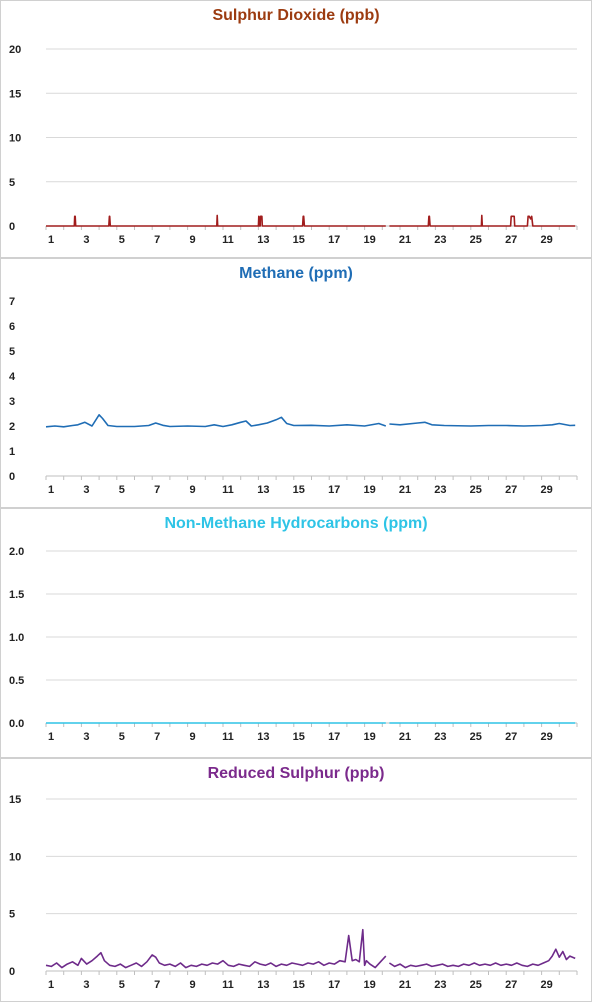 The image size is (592, 1002). Describe the element at coordinates (296, 773) in the screenshot. I see `chart-title: Reduced Sulphur (ppb)` at that location.